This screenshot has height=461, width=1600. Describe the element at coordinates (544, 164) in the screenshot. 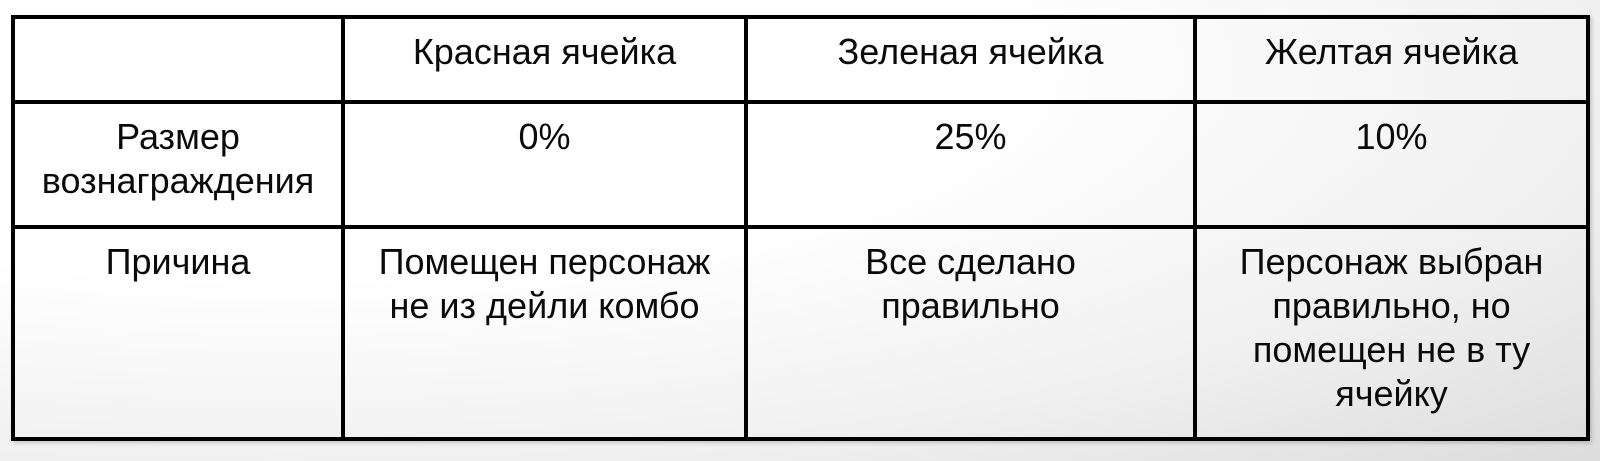

I see `reward-cell-red: 0%` at that location.